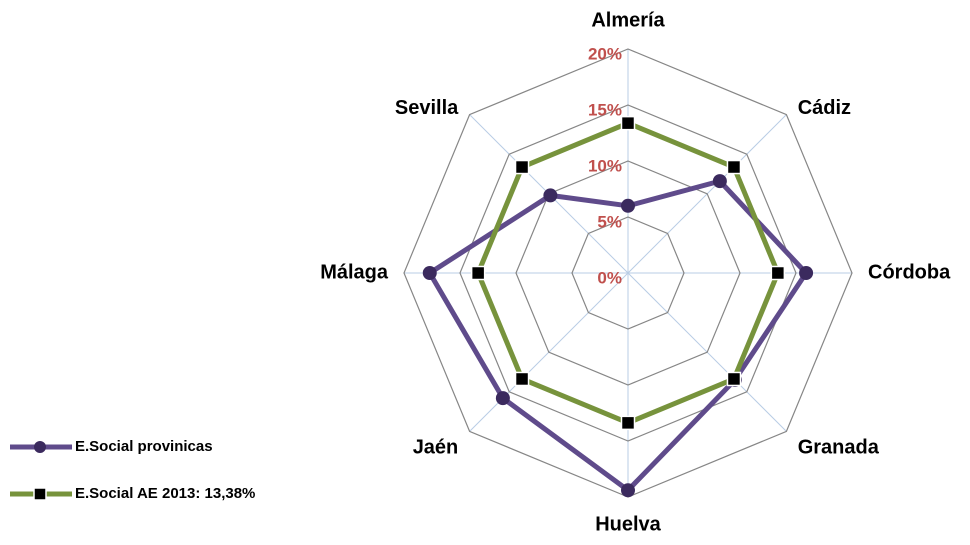 The width and height of the screenshot is (970, 545). I want to click on grid-ring, so click(628, 273).